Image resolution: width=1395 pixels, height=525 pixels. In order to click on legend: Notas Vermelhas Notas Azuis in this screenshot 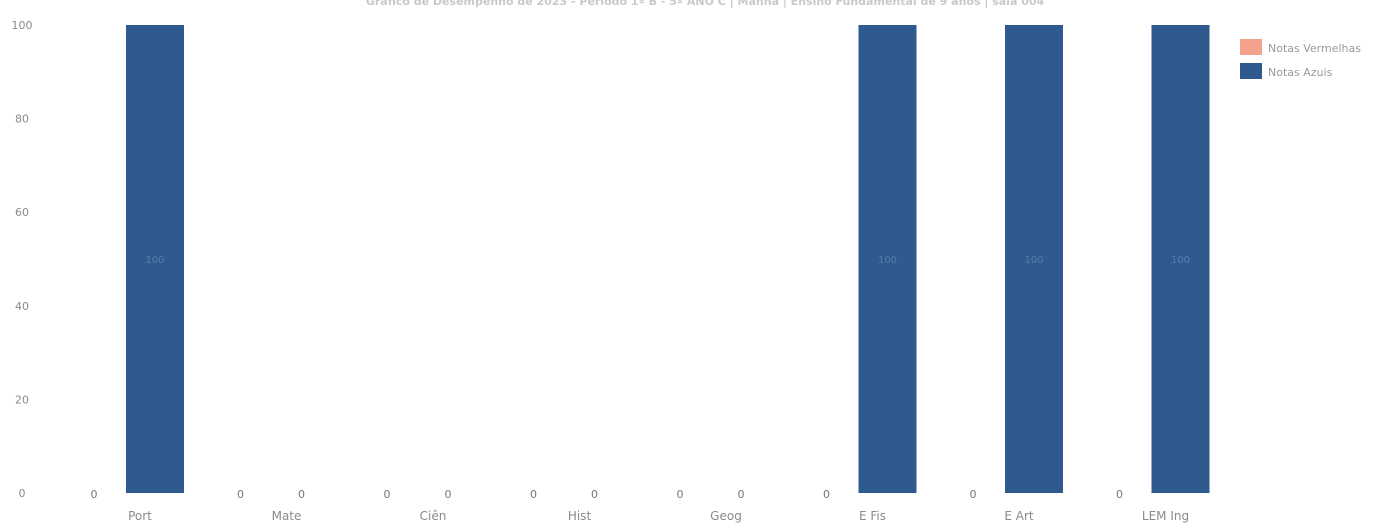, I will do `click(1300, 59)`.